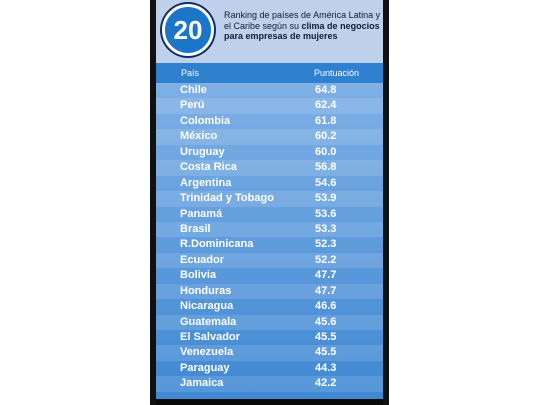  Describe the element at coordinates (207, 306) in the screenshot. I see `country-cell: Nicaragua` at that location.